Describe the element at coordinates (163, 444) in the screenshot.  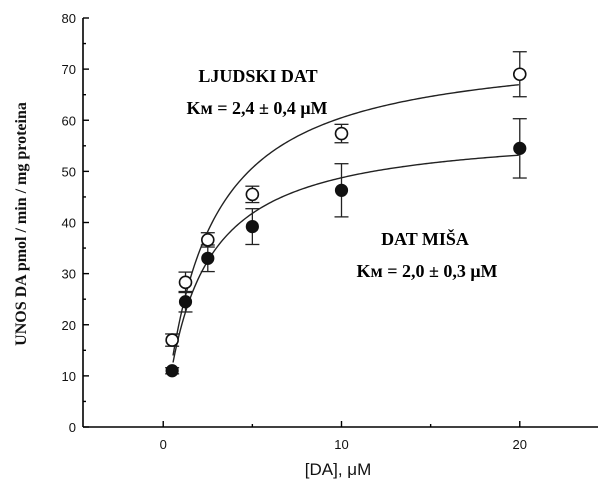
I see `x-tick-label: 0` at that location.